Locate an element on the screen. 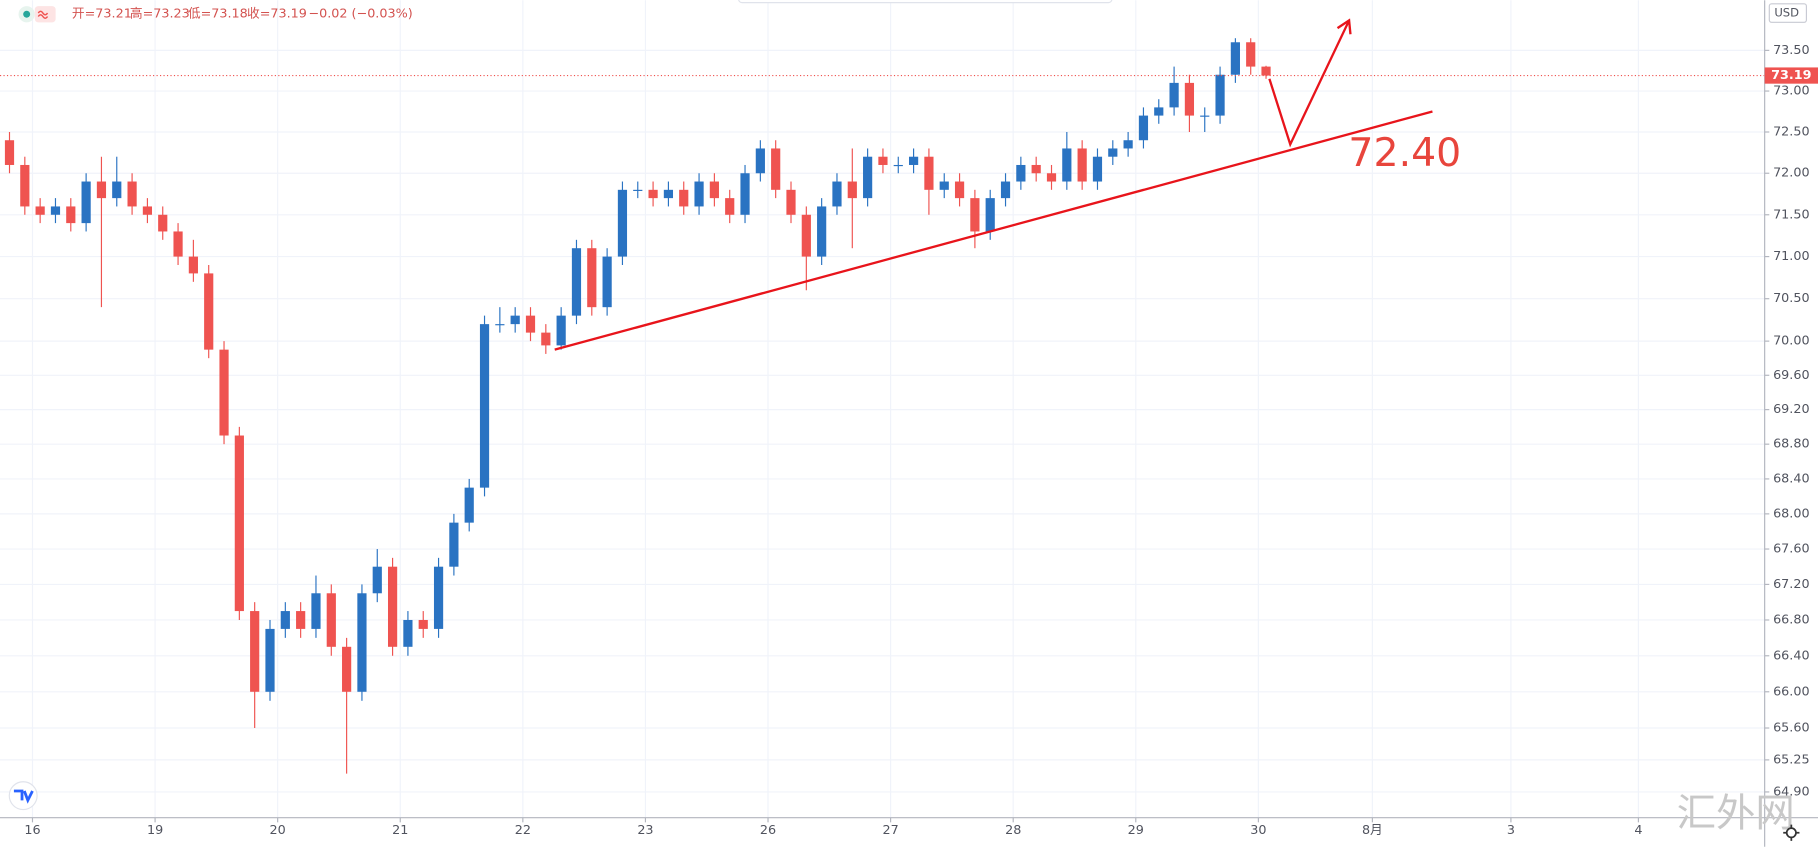 This screenshot has width=1818, height=847. currency: USD is located at coordinates (1786, 13).